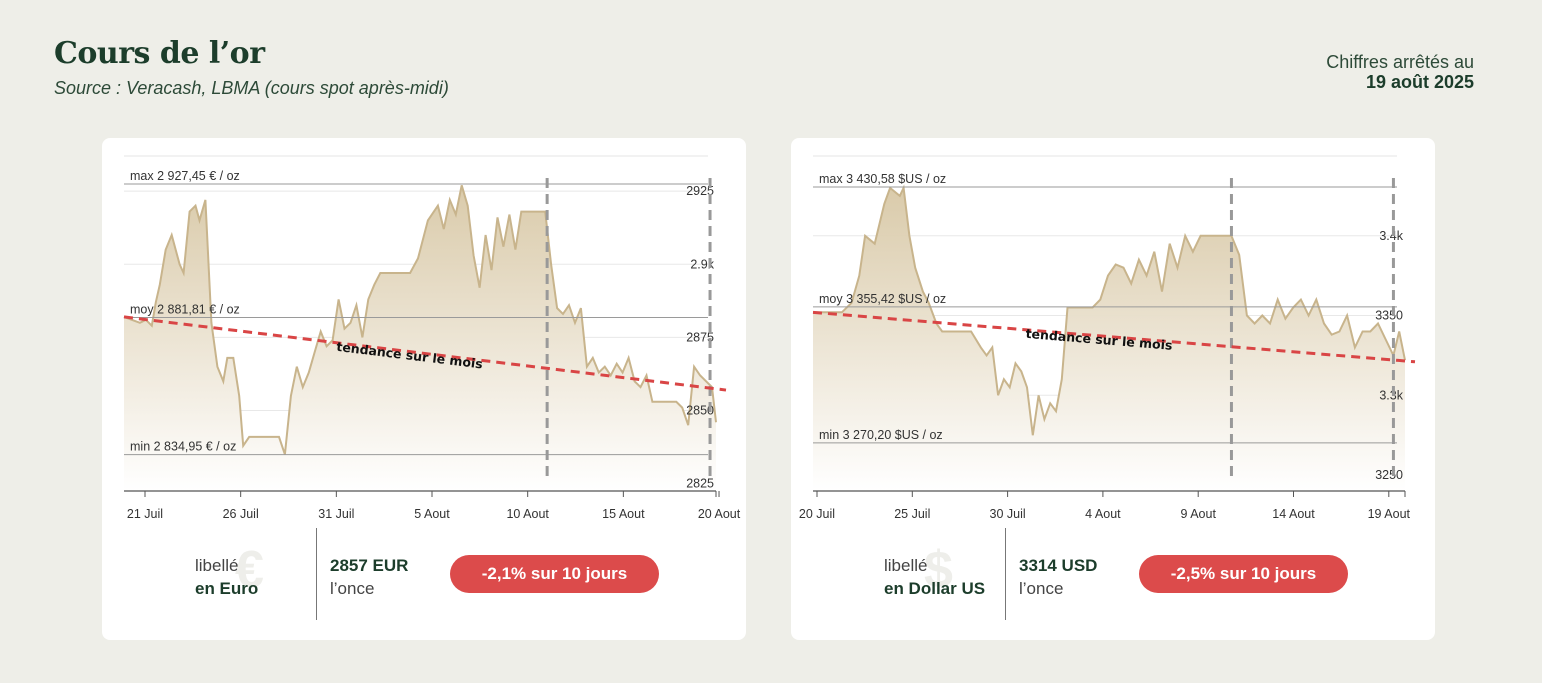 The height and width of the screenshot is (683, 1542). What do you see at coordinates (241, 514) in the screenshot?
I see `x-tick-label: 26 Juil` at bounding box center [241, 514].